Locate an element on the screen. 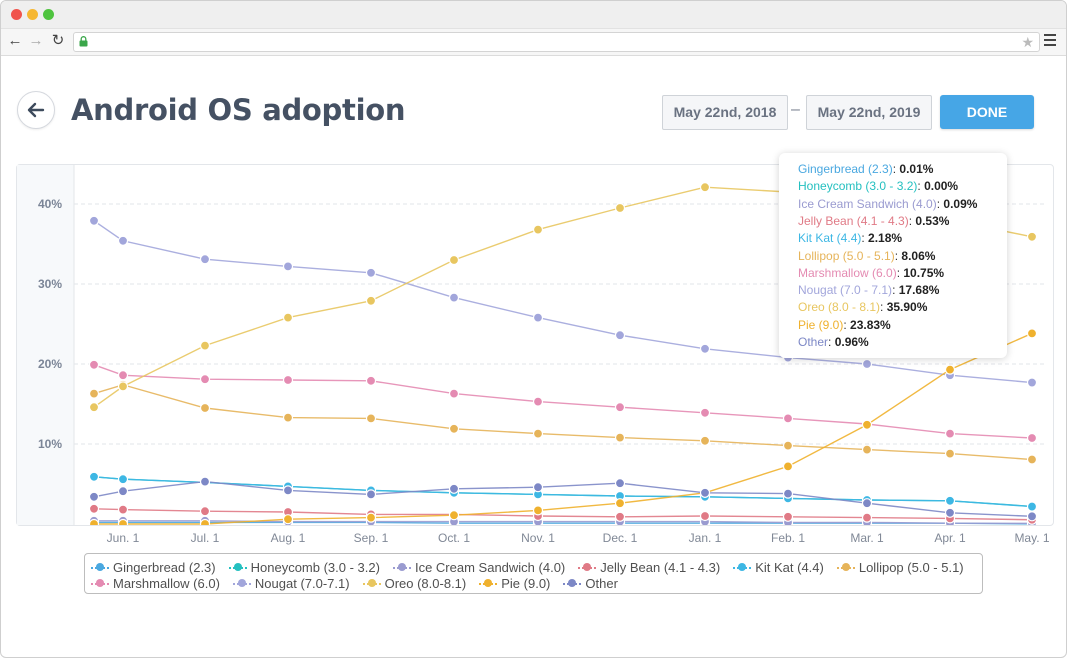 The width and height of the screenshot is (1067, 658). star-icon: ★ is located at coordinates (1027, 42).